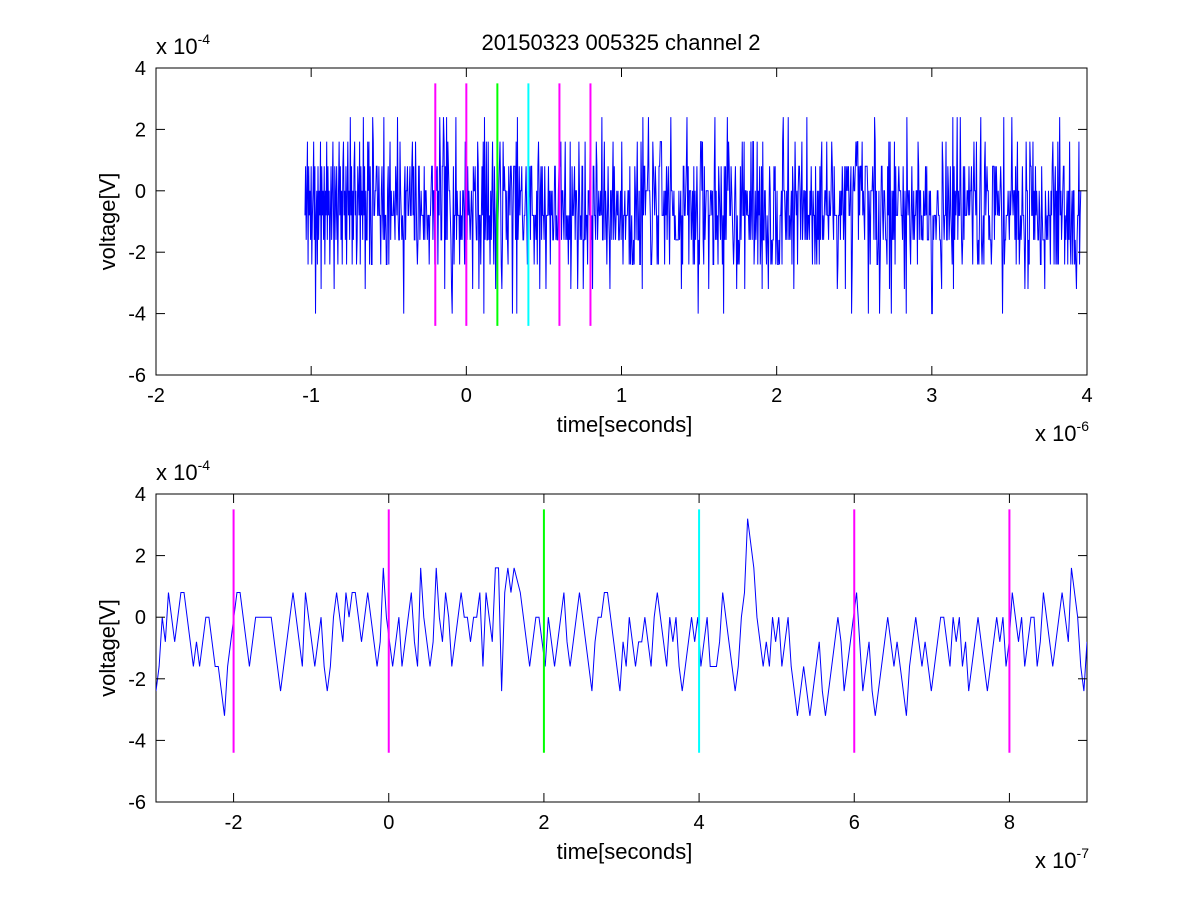 The width and height of the screenshot is (1200, 905). What do you see at coordinates (931, 396) in the screenshot?
I see `x-tick-label: 3` at bounding box center [931, 396].